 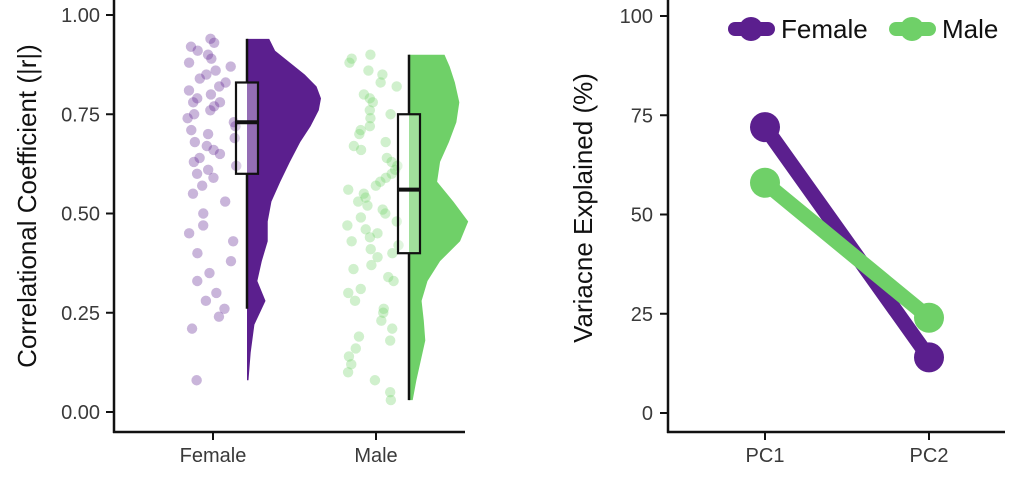 I want to click on left-x-tick-label: Female, so click(x=213, y=456).